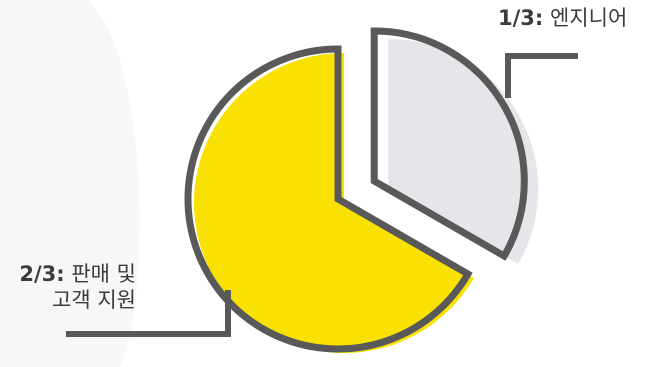 The height and width of the screenshot is (367, 672). I want to click on leader-line-sales, so click(148, 313).